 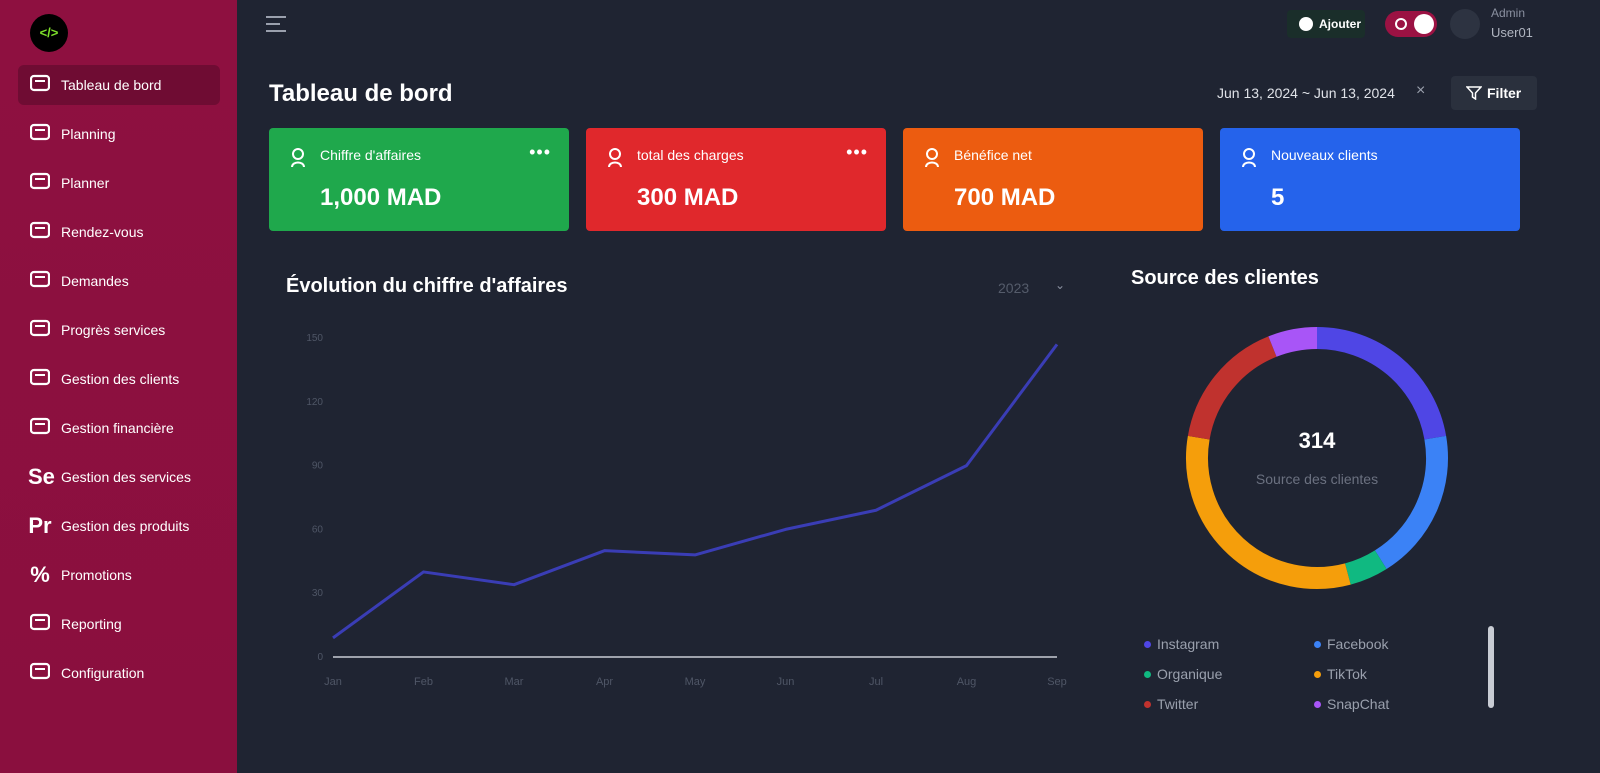 I want to click on nav-label: Reporting, so click(x=91, y=624).